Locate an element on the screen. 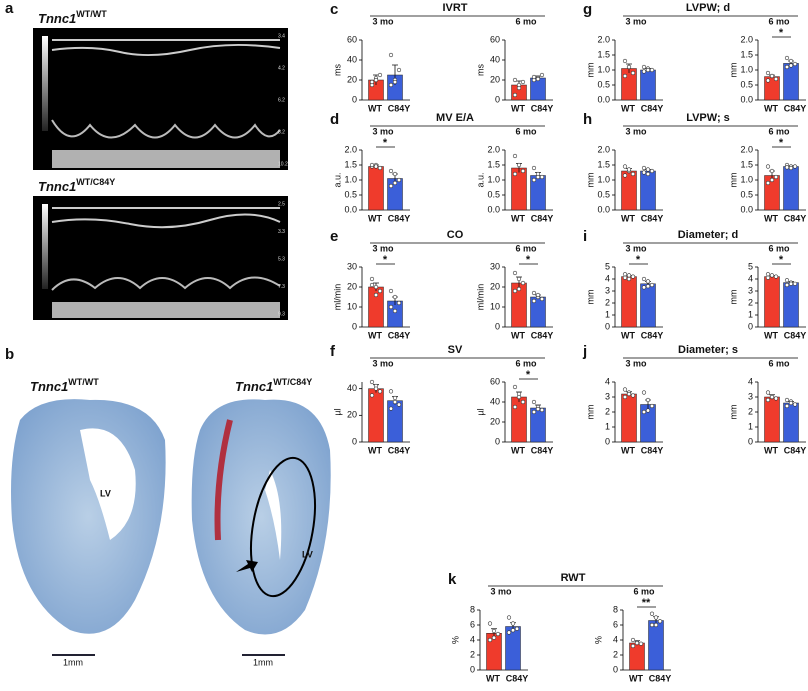 The image size is (808, 691). y-axis-label: ms is located at coordinates (337, 70).